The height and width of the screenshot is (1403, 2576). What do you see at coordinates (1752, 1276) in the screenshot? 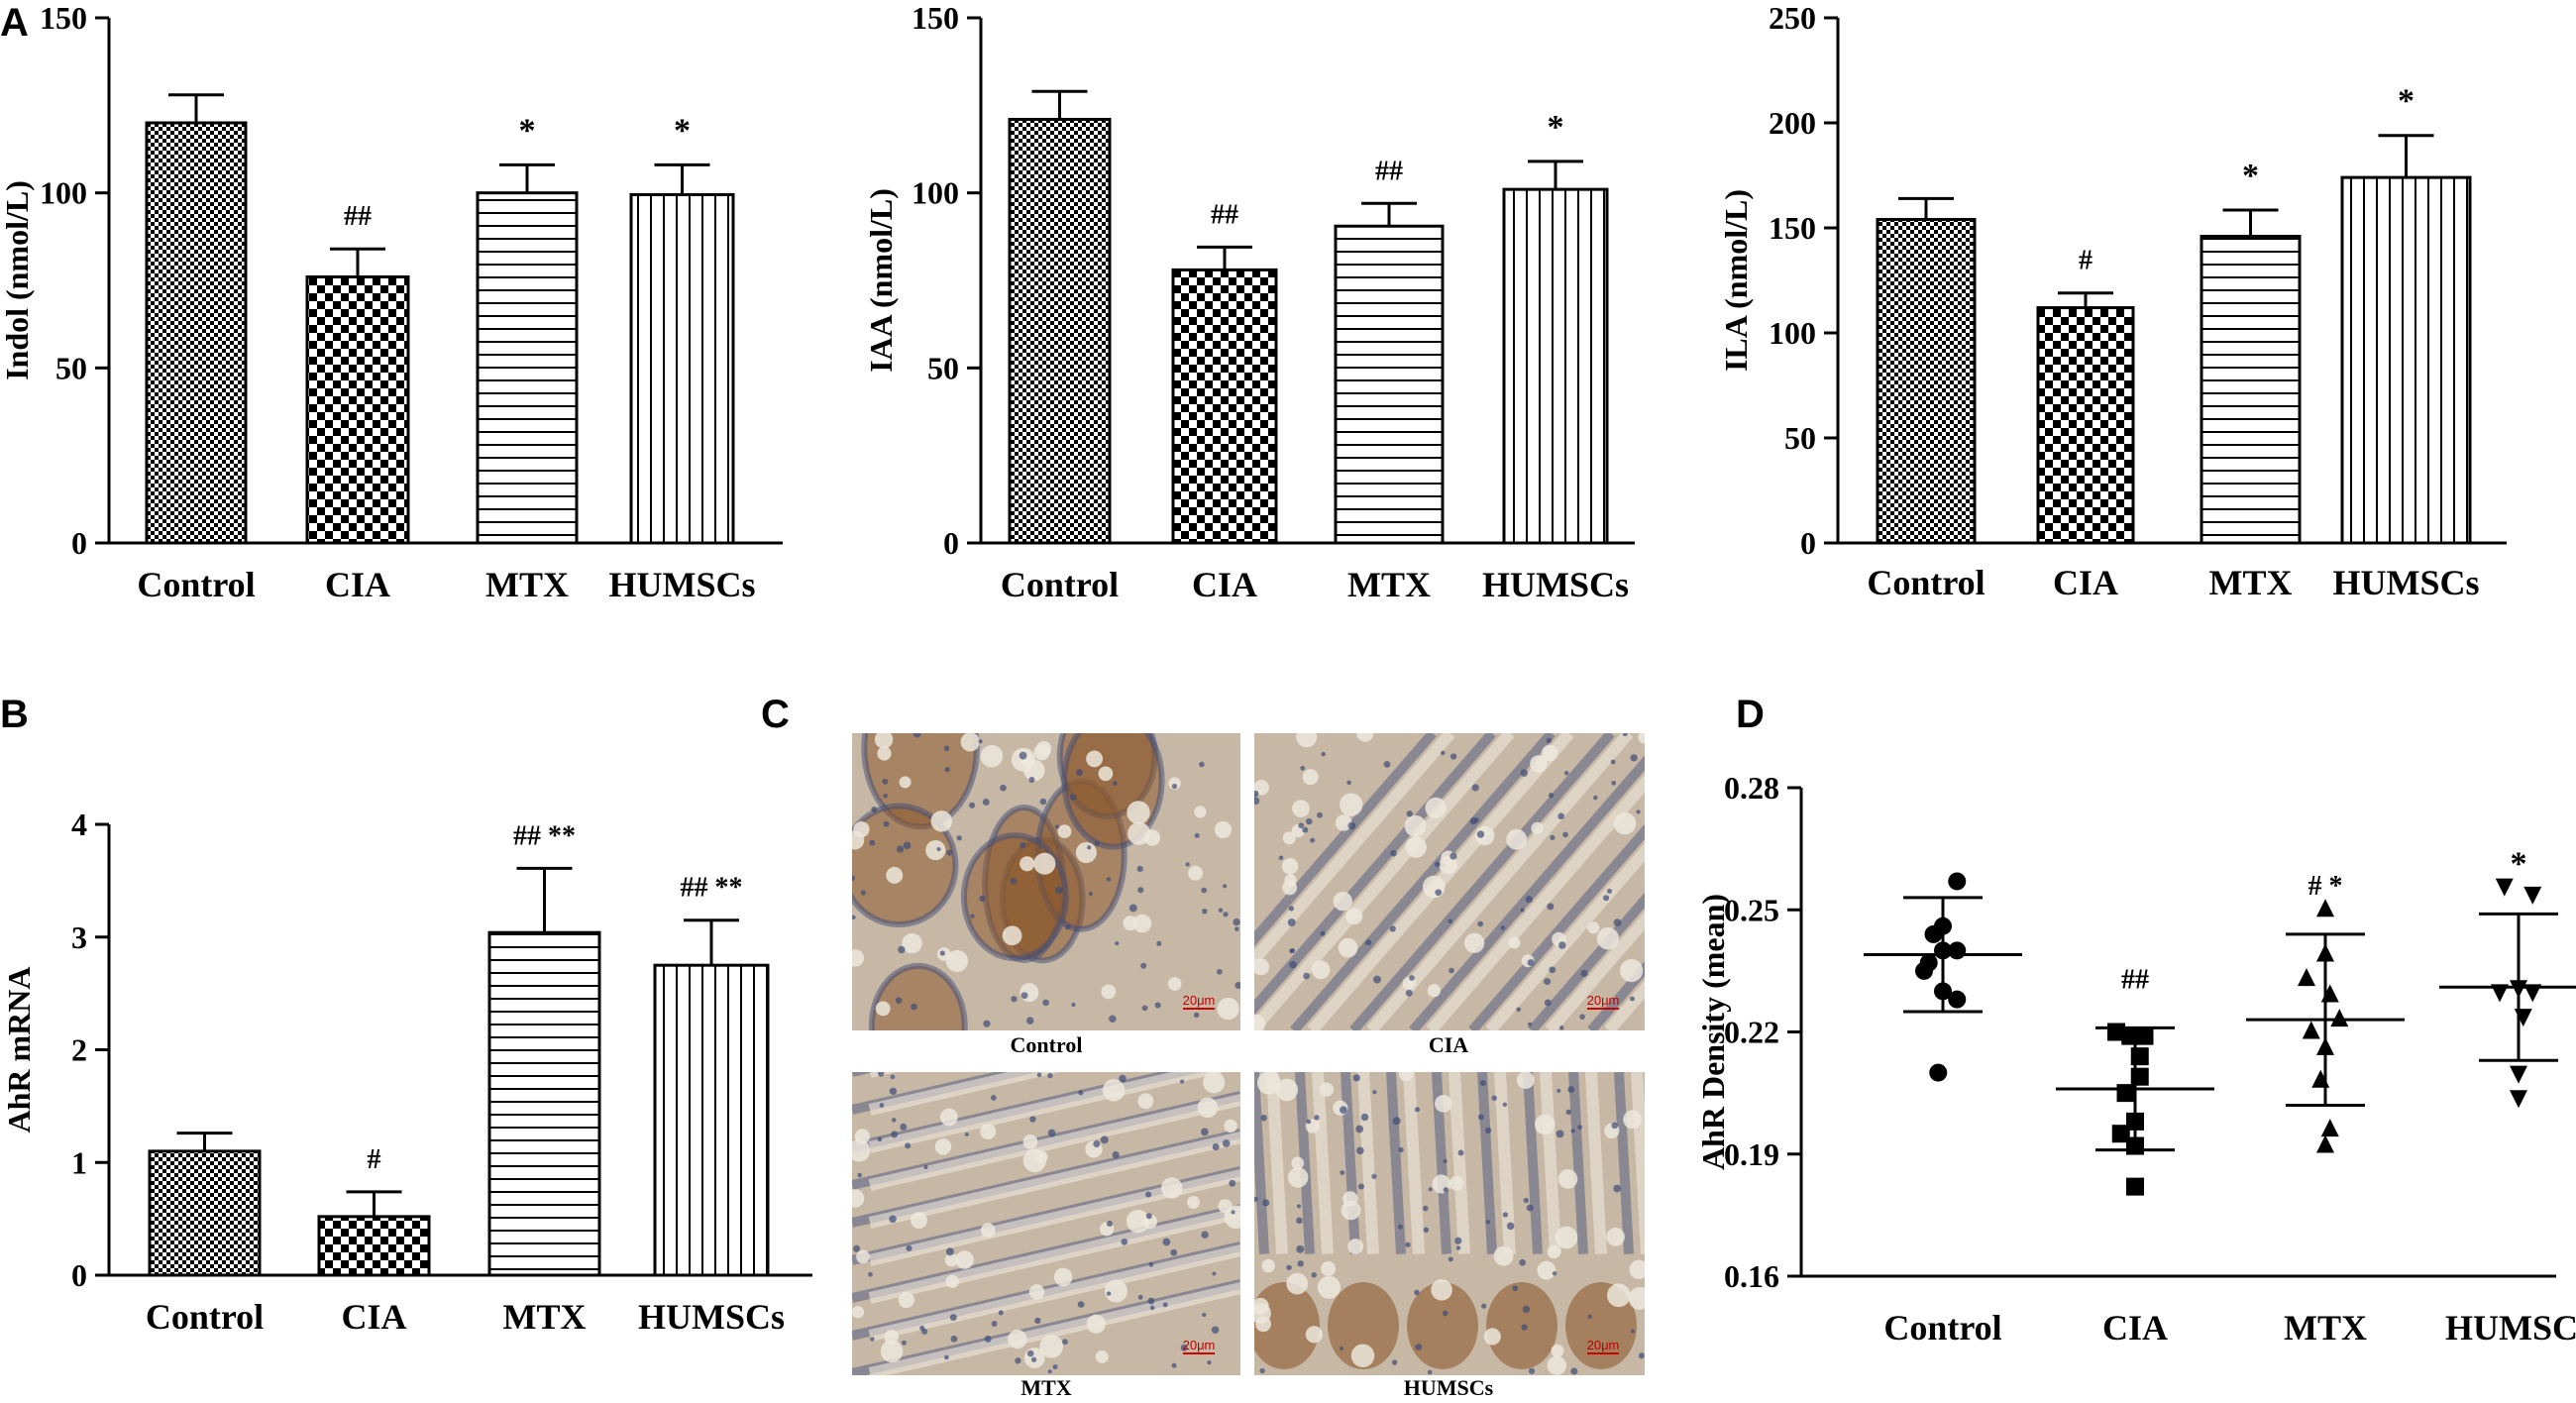
I see `y-tick-label: 0.16` at bounding box center [1752, 1276].